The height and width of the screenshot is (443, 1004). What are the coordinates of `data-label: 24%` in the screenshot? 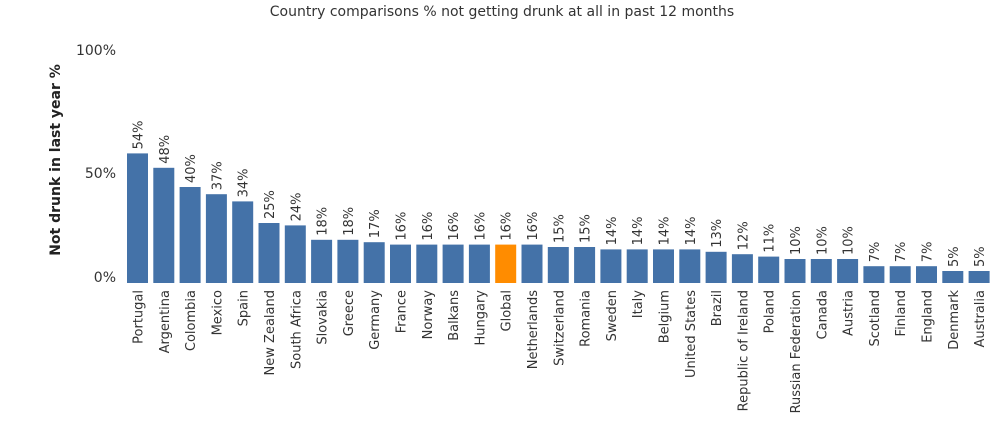 It's located at (296, 206).